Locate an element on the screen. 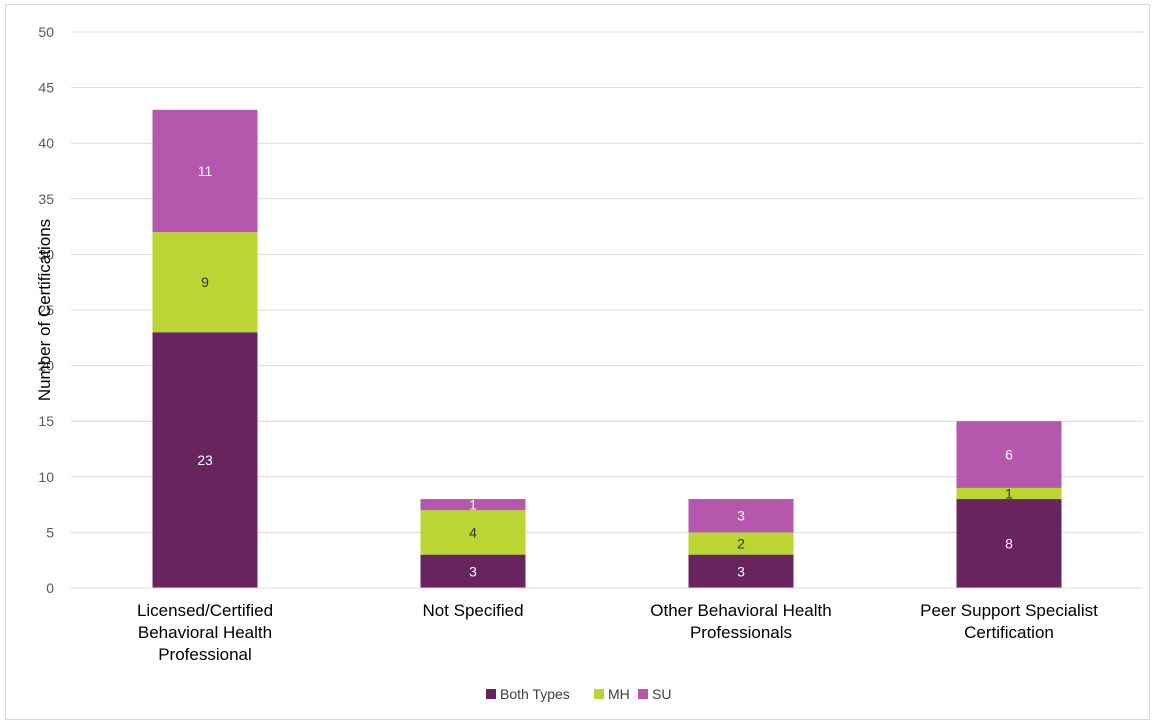 The image size is (1156, 725). y-tick-label: 15 is located at coordinates (46, 421).